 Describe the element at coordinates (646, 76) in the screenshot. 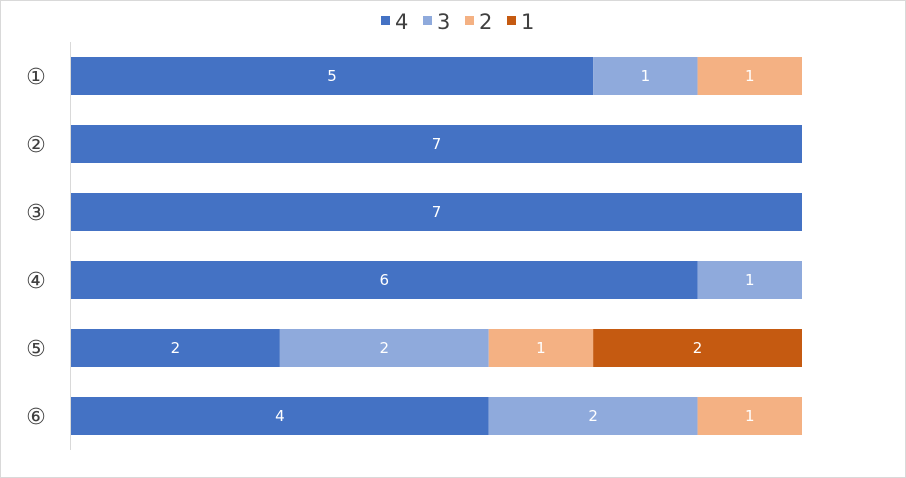

I see `data-label-1-series-3: 1` at that location.